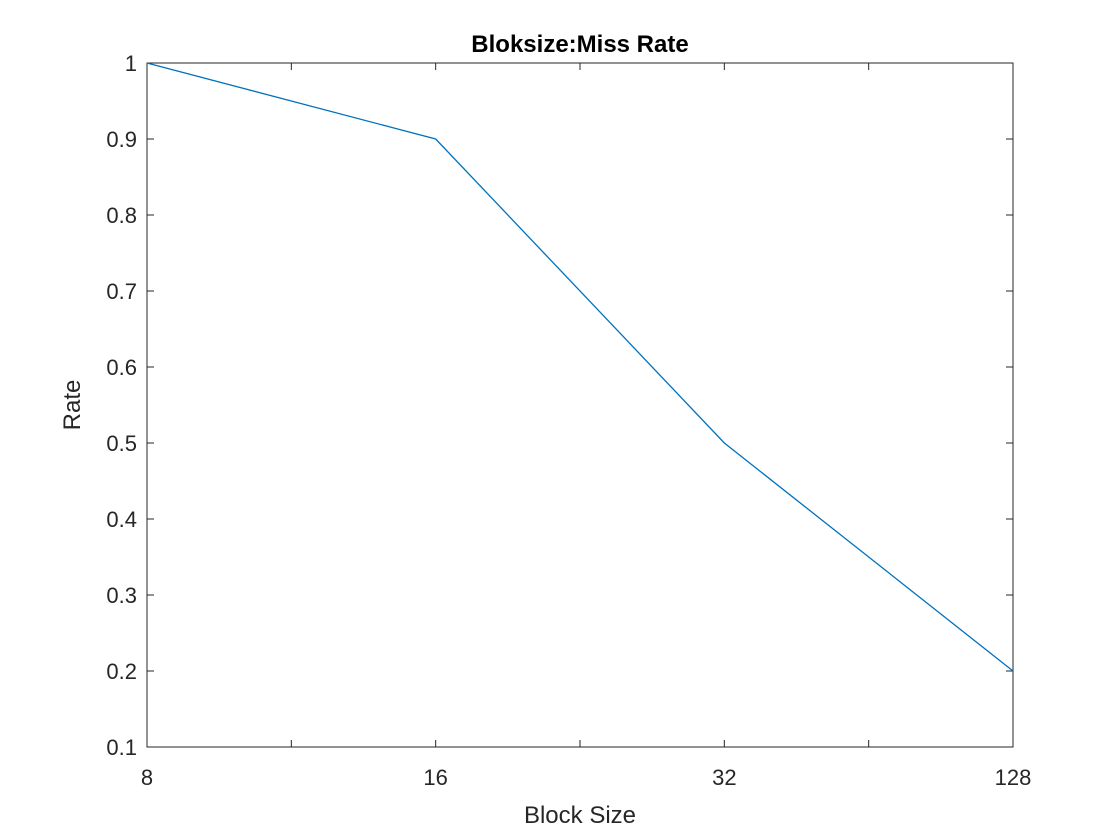  What do you see at coordinates (131, 63) in the screenshot?
I see `y-tick-label: 1` at bounding box center [131, 63].